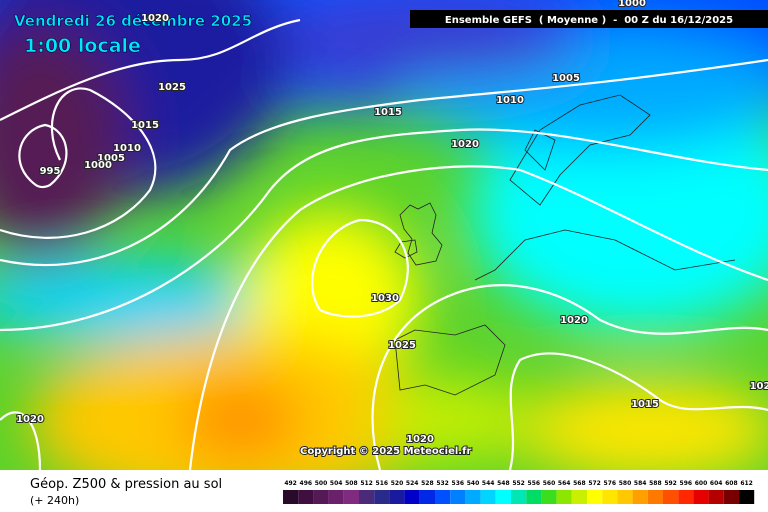  What do you see at coordinates (385, 451) in the screenshot?
I see `copyright: Copyright © 2025 Meteociel.fr` at bounding box center [385, 451].